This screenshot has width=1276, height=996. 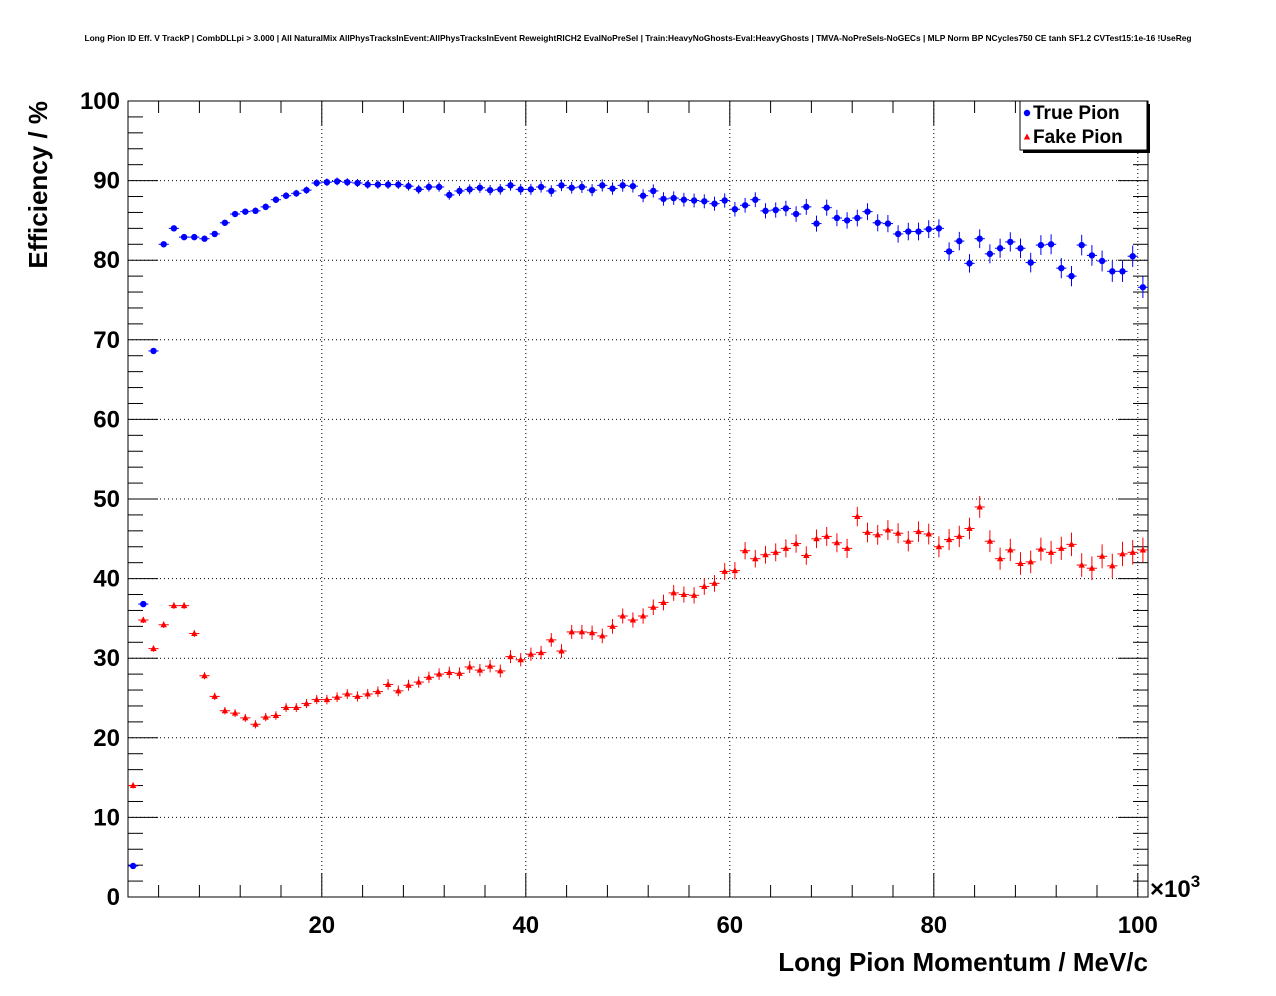 I want to click on x-tick-label: 20, so click(x=321, y=925).